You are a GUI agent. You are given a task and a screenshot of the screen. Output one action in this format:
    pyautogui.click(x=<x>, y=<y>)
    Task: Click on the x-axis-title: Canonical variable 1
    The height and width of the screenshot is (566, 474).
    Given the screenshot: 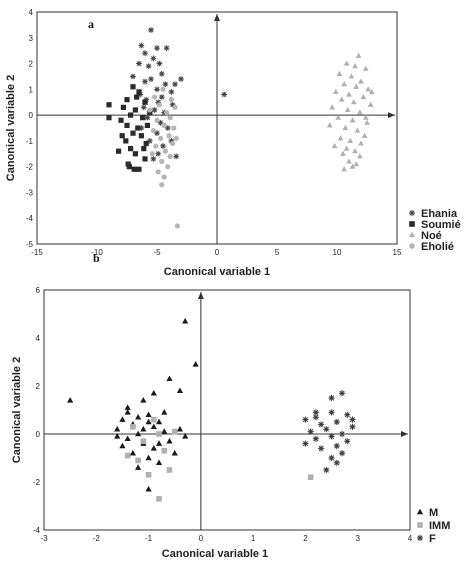 What is the action you would take?
    pyautogui.click(x=217, y=272)
    